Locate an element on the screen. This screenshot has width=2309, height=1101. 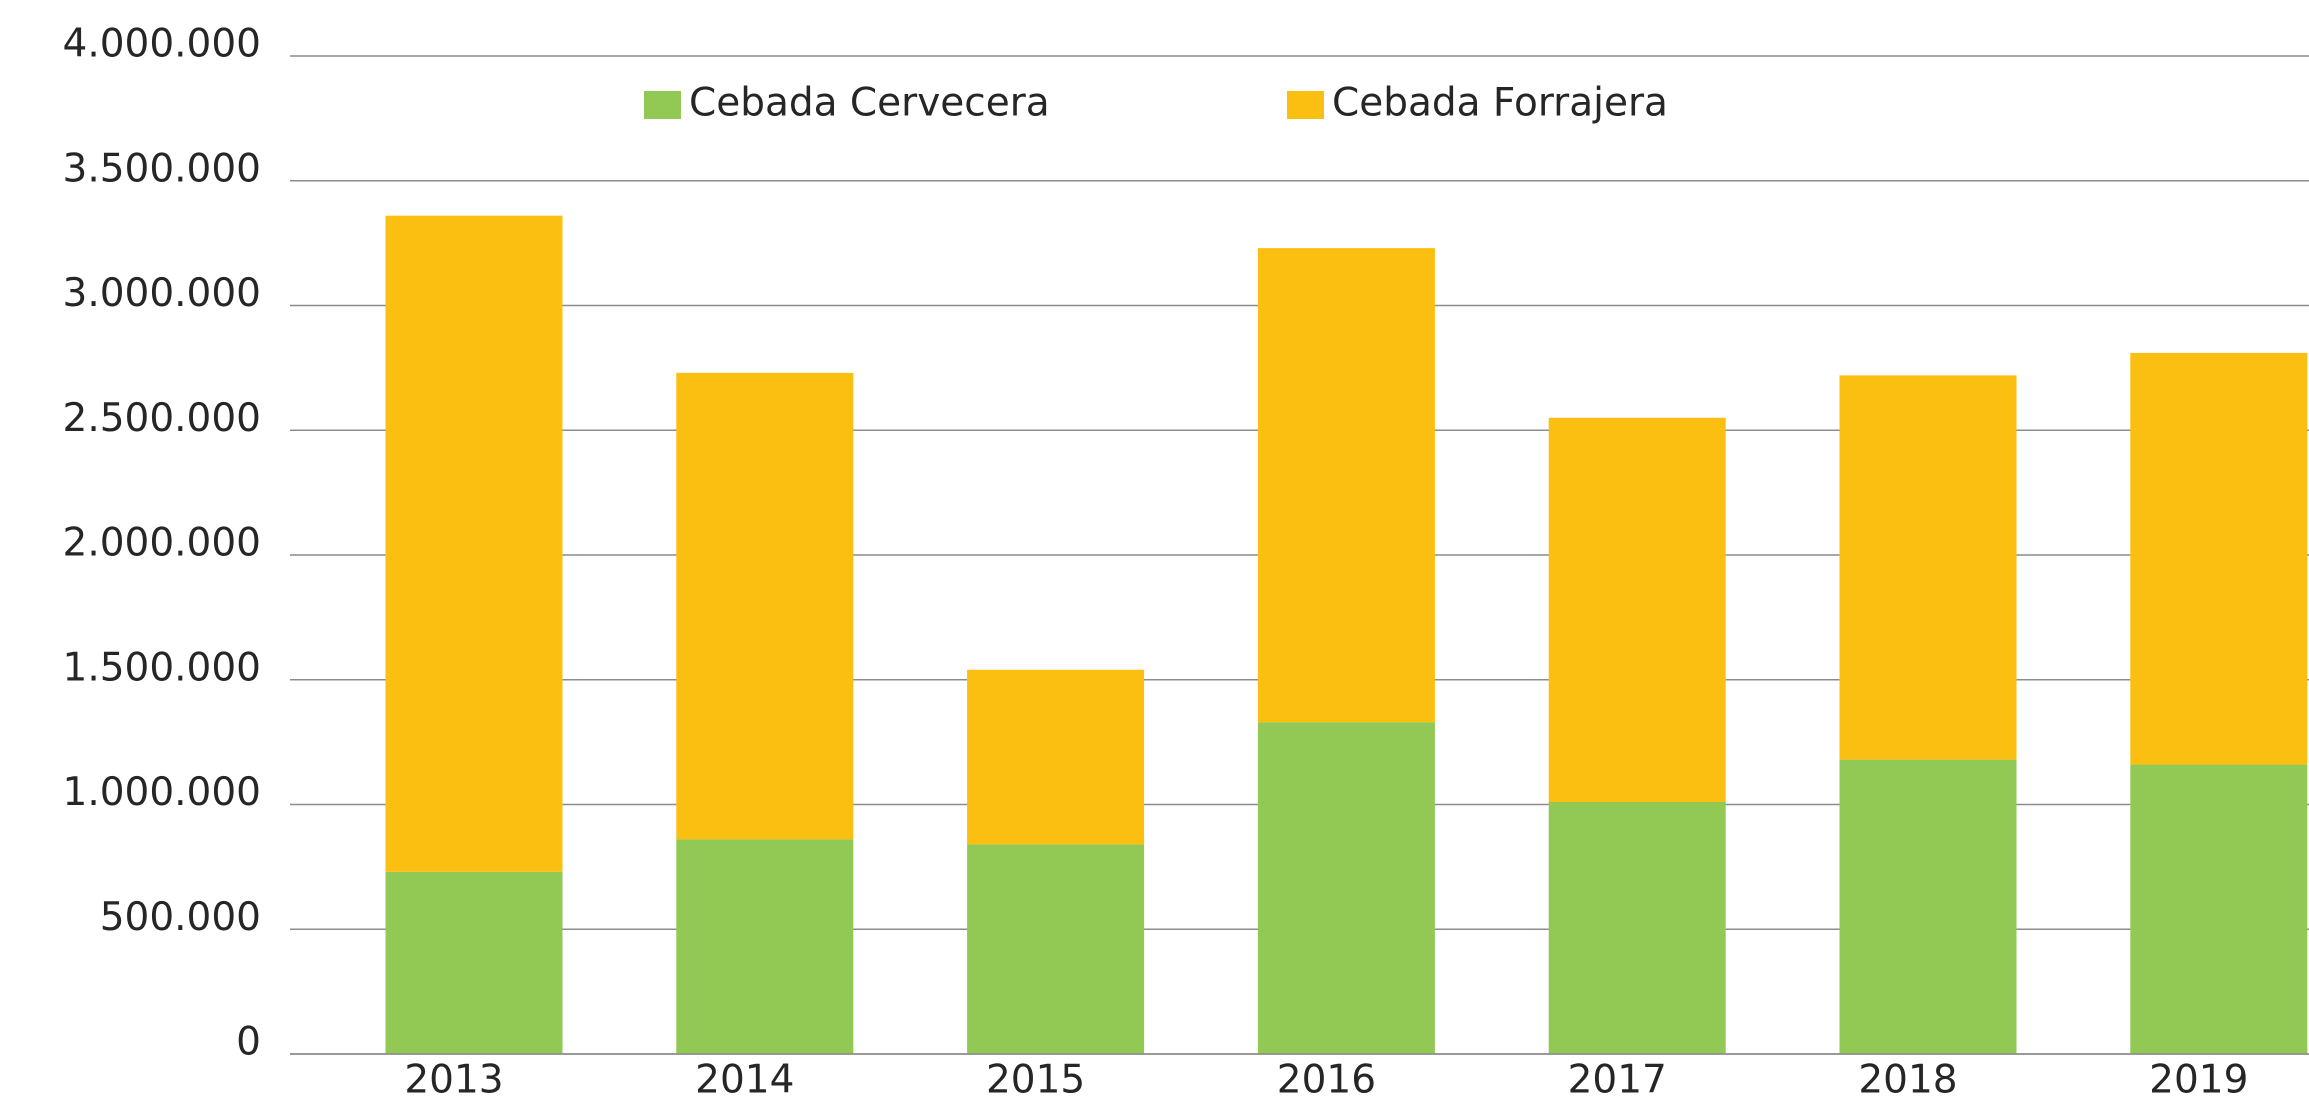
x-tick-label: 2014 is located at coordinates (744, 1079).